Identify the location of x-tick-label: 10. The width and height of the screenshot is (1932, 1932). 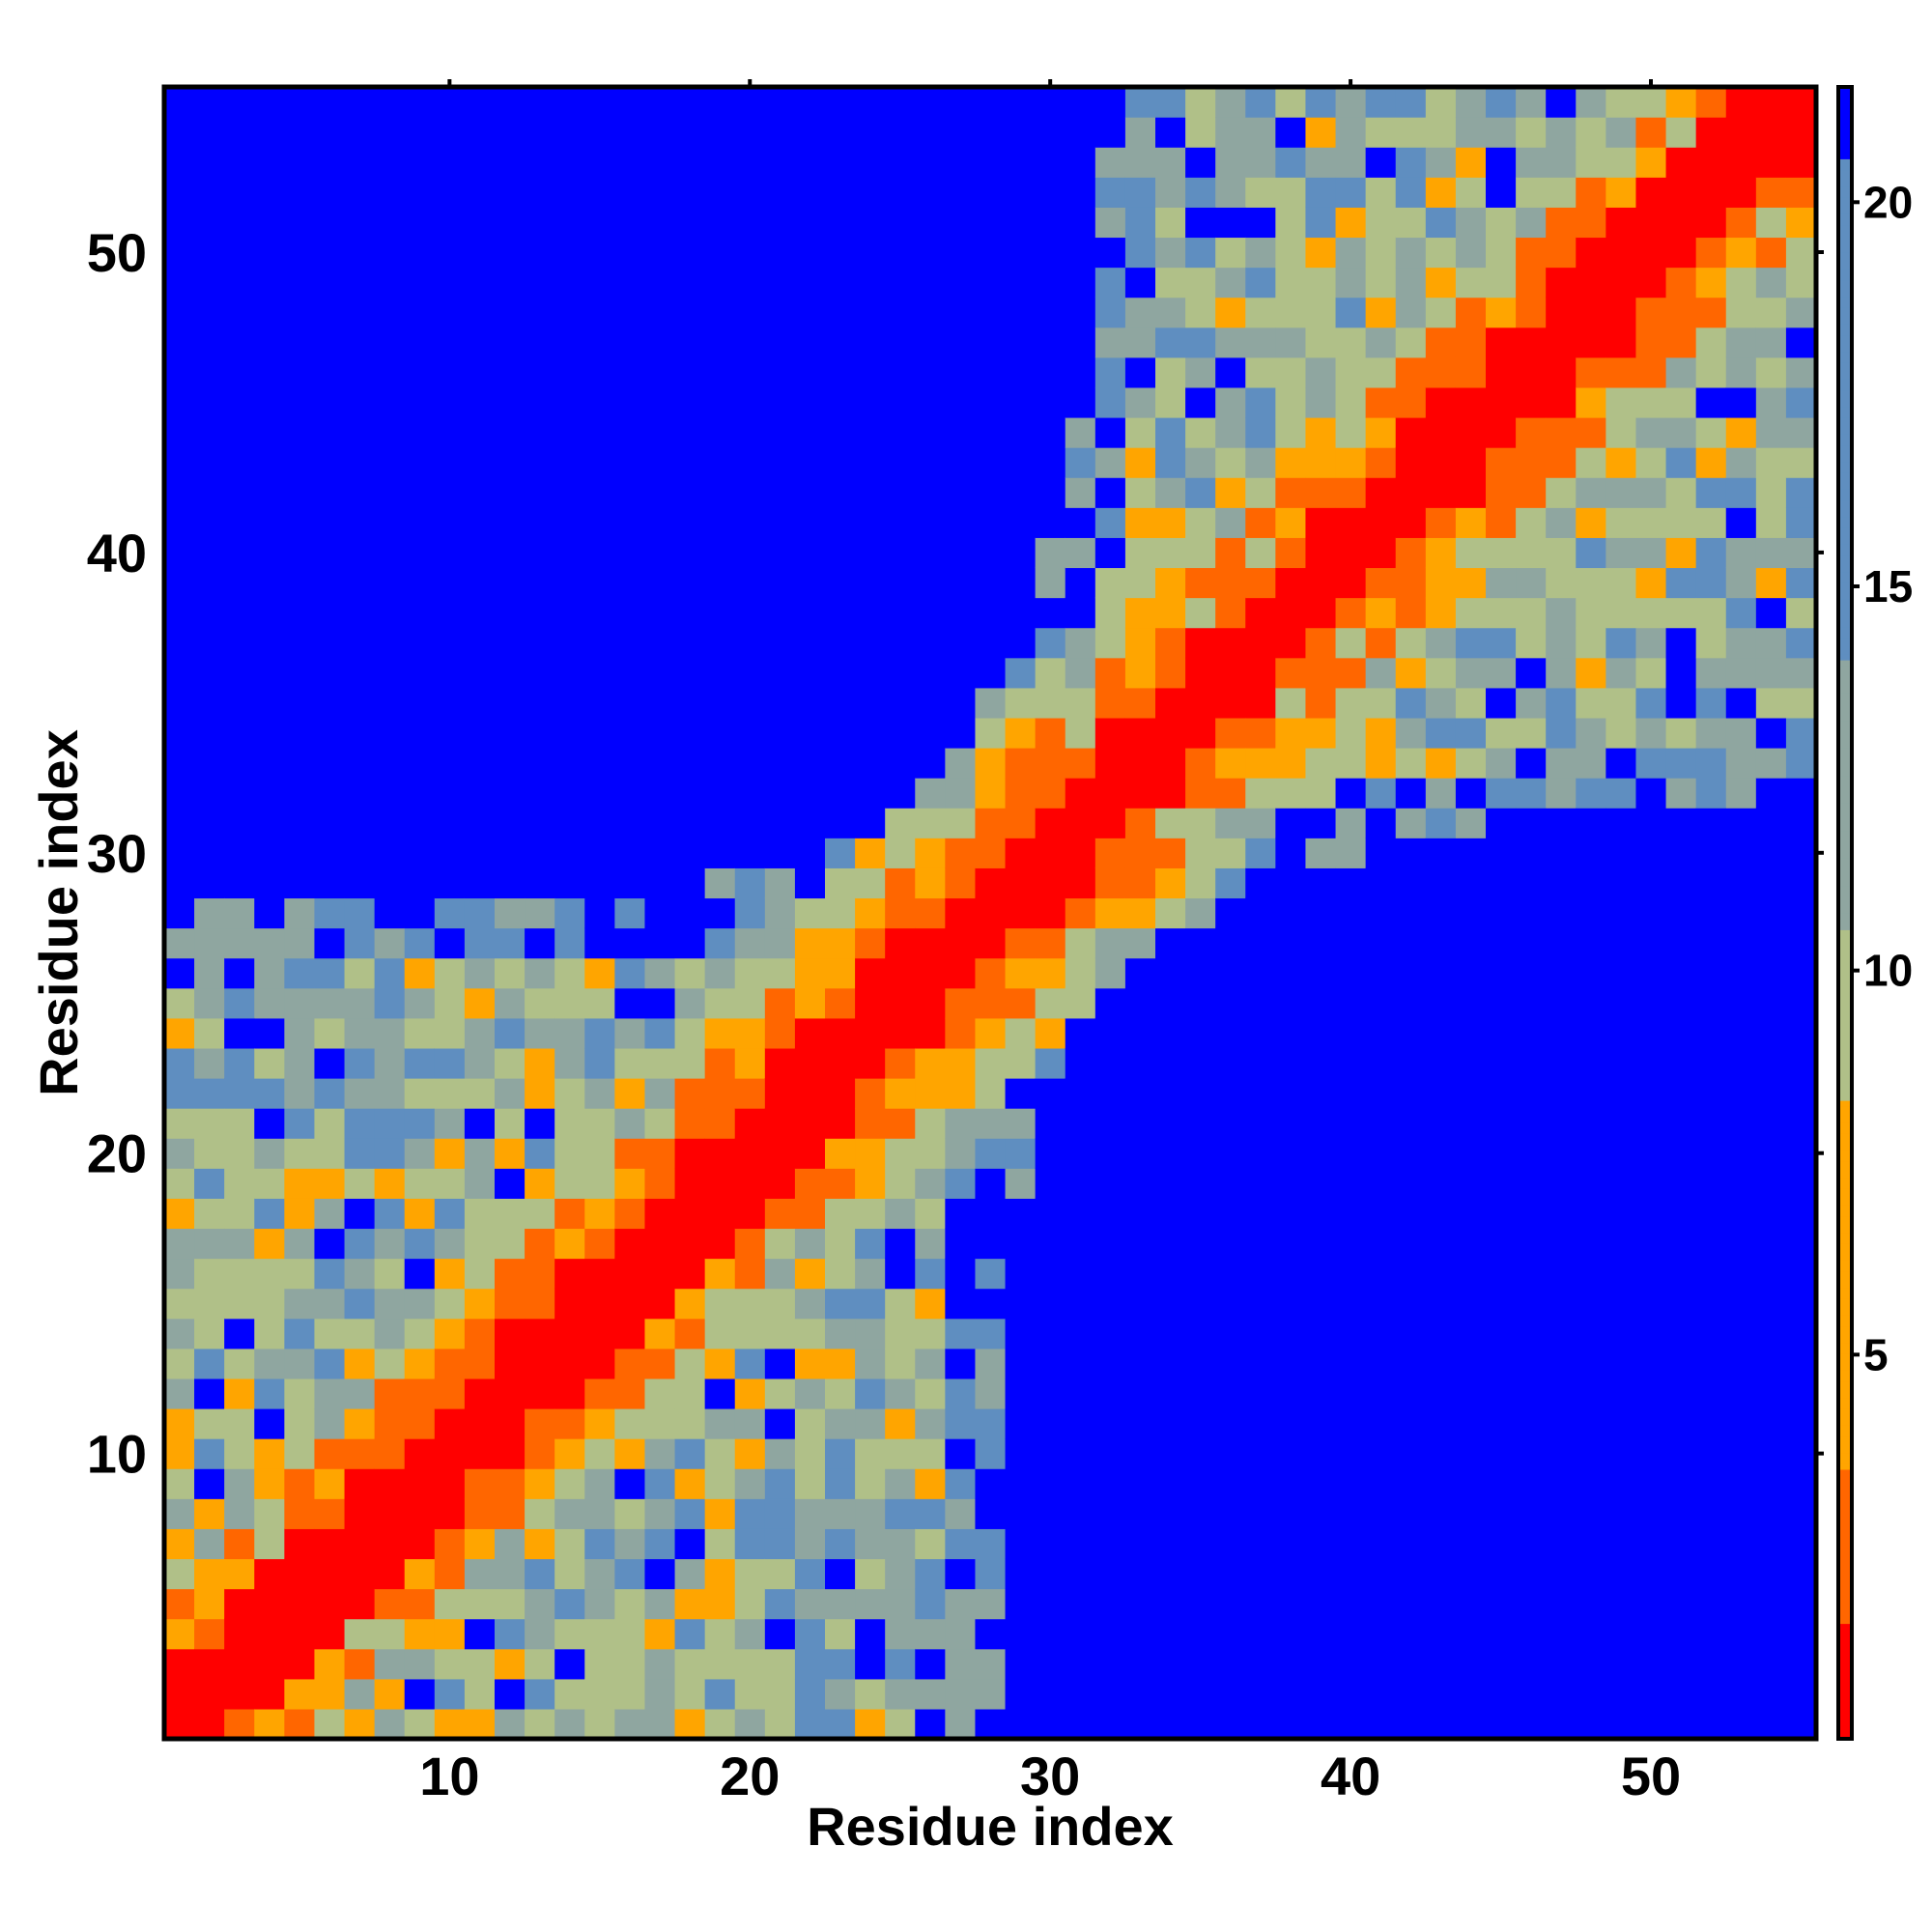
(449, 1776).